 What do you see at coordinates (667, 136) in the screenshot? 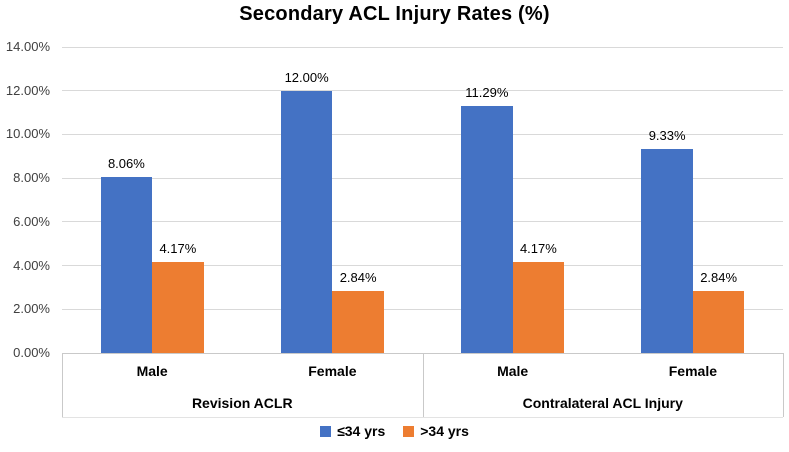
I see `bar-value-label: 9.33%` at bounding box center [667, 136].